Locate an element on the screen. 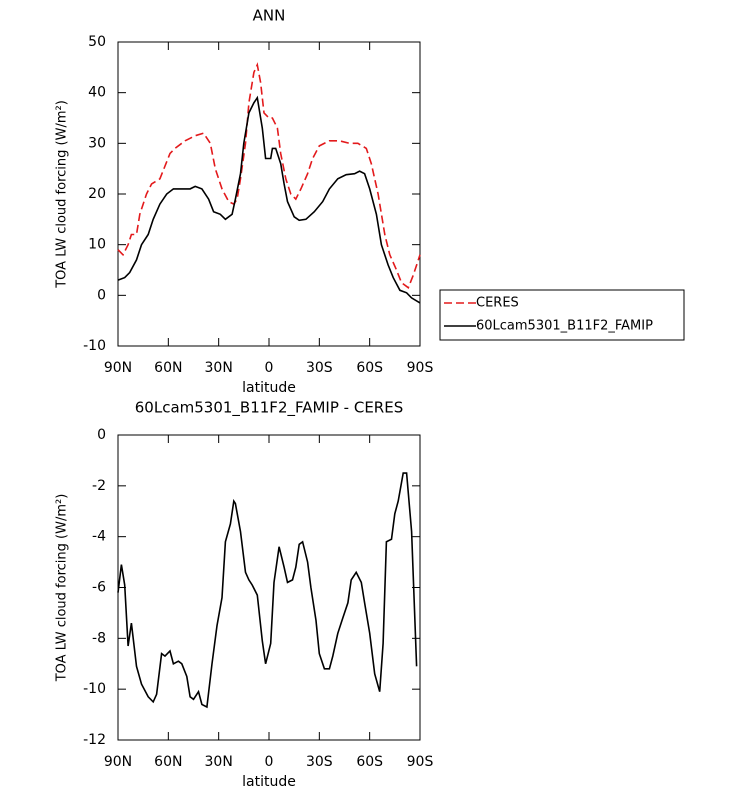 The height and width of the screenshot is (800, 733). legend-box is located at coordinates (562, 315).